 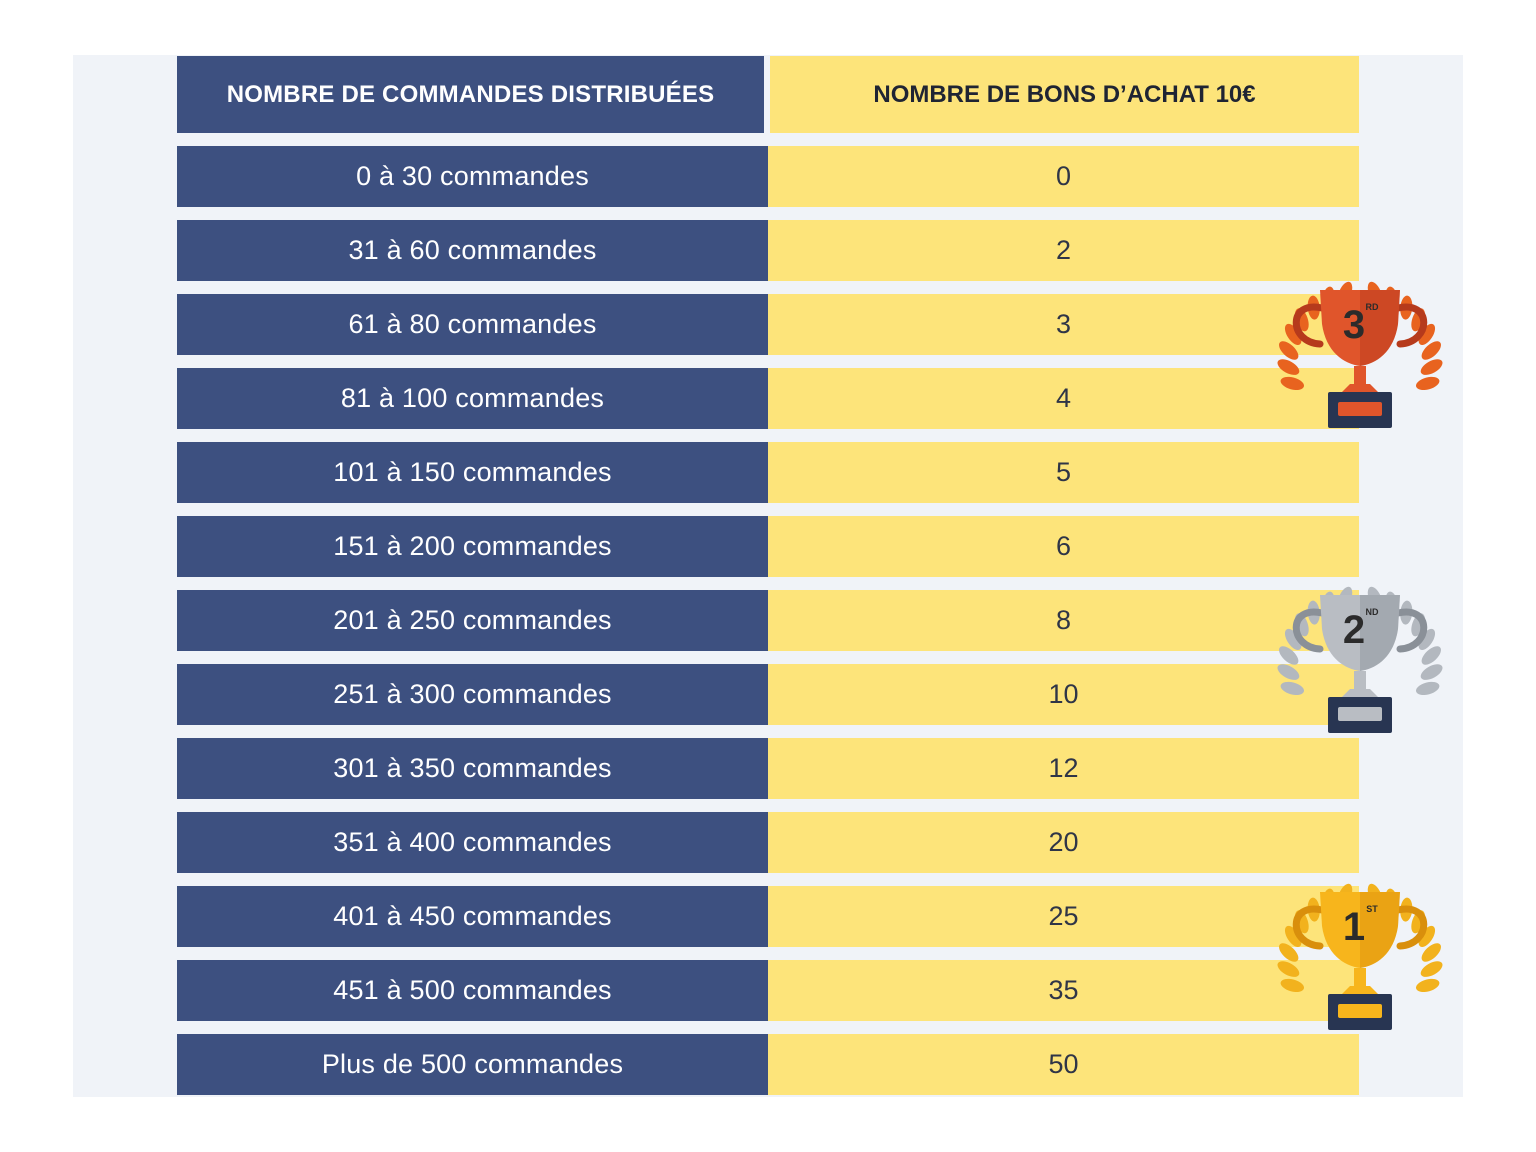 I want to click on table-row: 251 à 300 commandes 10, so click(x=768, y=694).